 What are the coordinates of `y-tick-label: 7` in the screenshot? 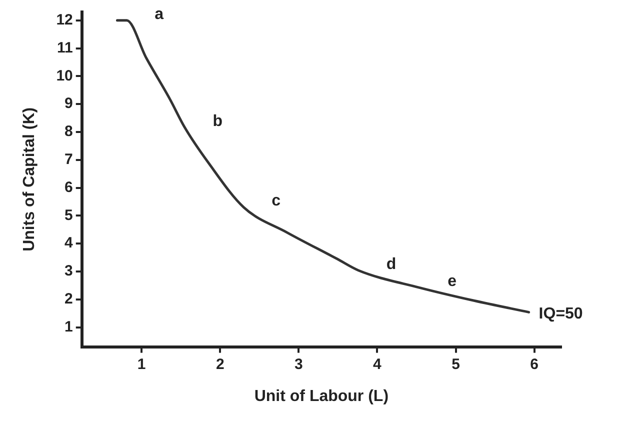 It's located at (68, 159).